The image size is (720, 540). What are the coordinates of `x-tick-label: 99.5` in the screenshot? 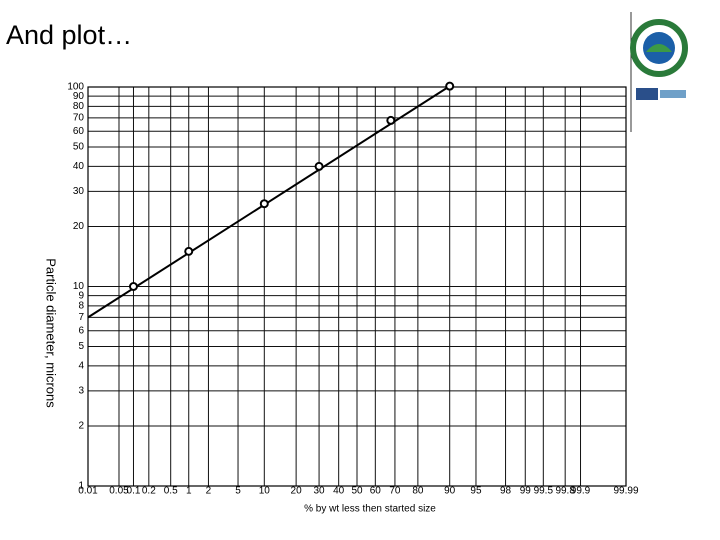 It's located at (544, 491).